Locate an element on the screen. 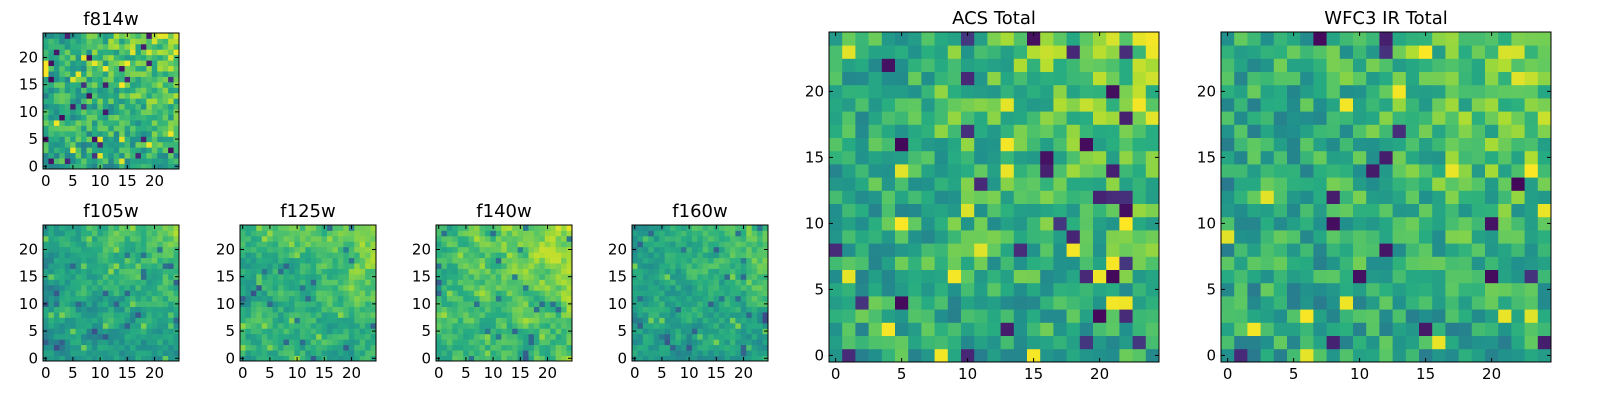  y-tick-label: 0 is located at coordinates (819, 355).